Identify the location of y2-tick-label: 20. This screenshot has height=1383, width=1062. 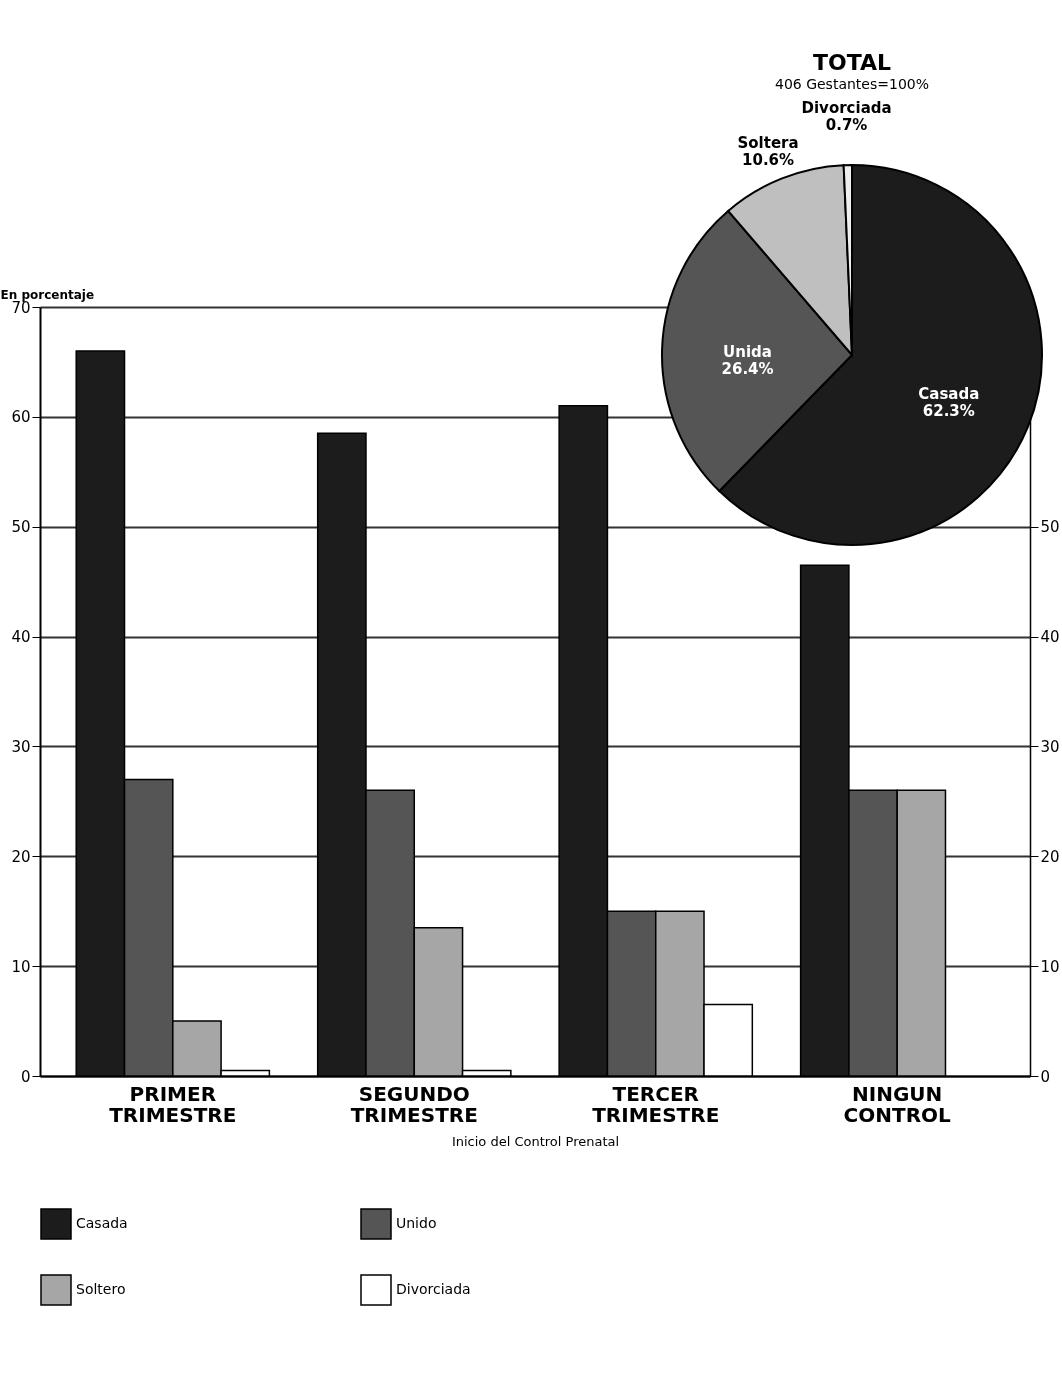
(1050, 856).